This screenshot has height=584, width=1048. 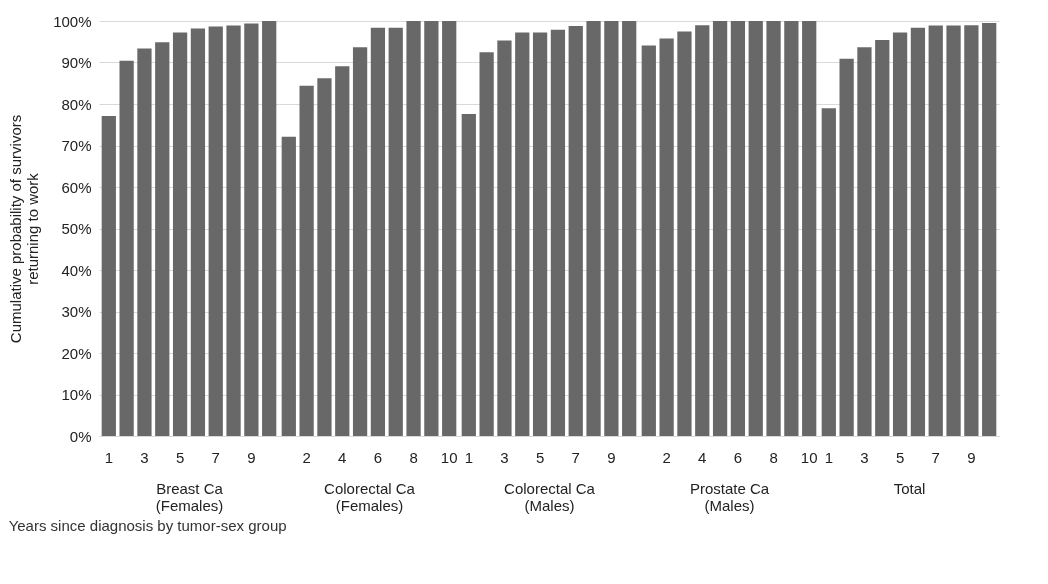 What do you see at coordinates (76, 270) in the screenshot?
I see `y-tick-label: 40%` at bounding box center [76, 270].